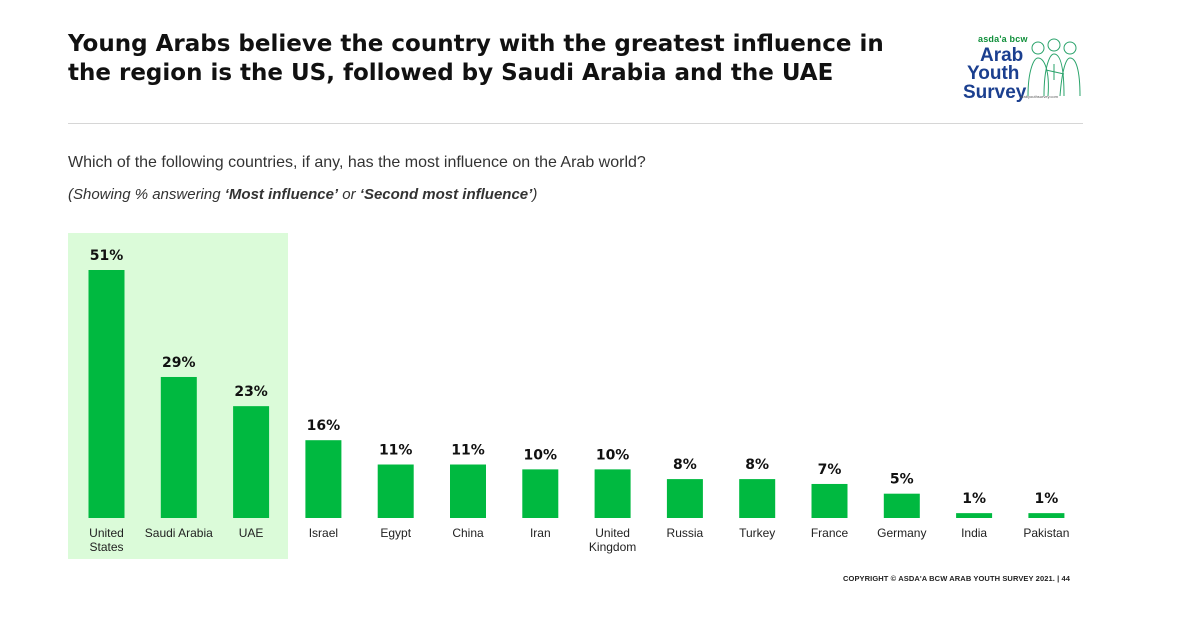 This screenshot has width=1200, height=627. What do you see at coordinates (349, 194) in the screenshot?
I see `subtitle-mid: or` at bounding box center [349, 194].